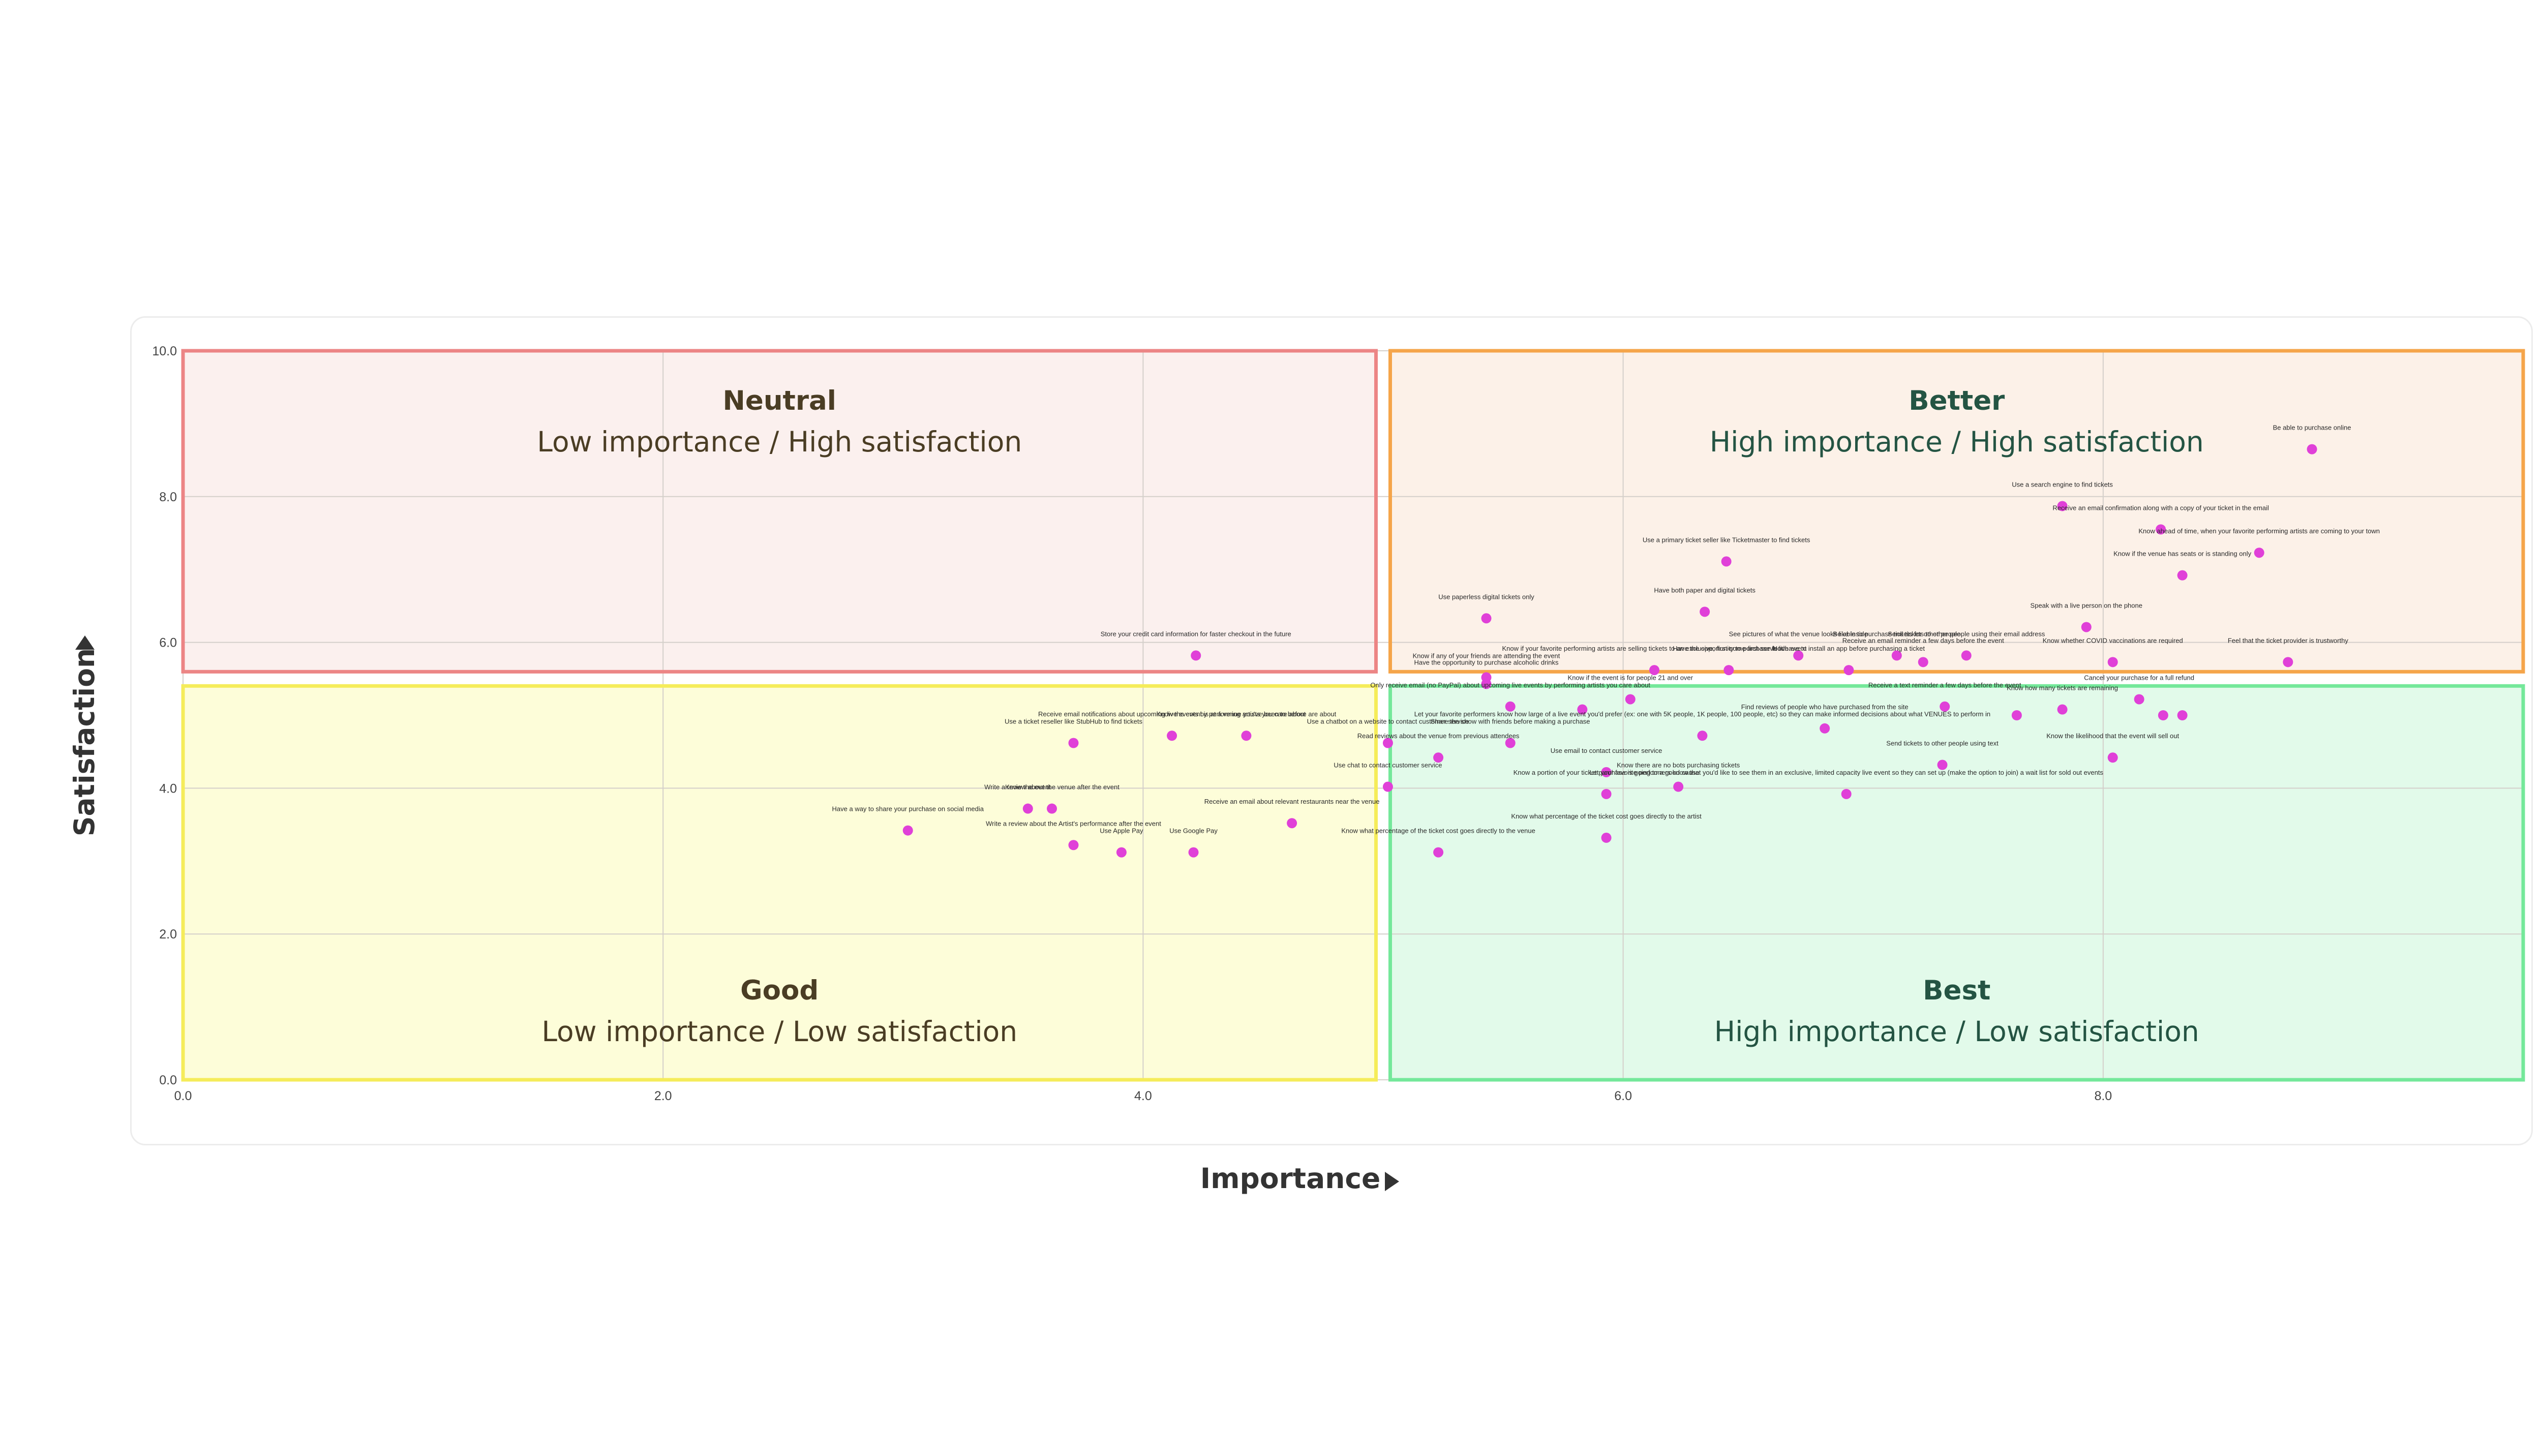  What do you see at coordinates (168, 934) in the screenshot?
I see `y-tick-label: 2.0` at bounding box center [168, 934].